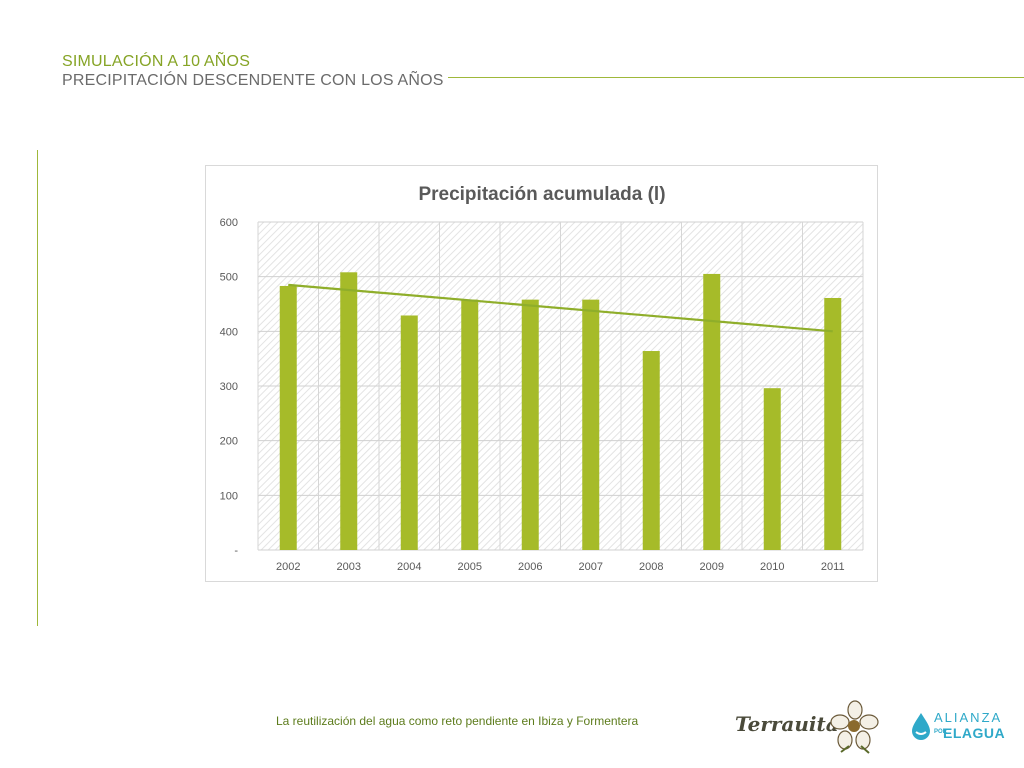 This screenshot has height=768, width=1024. What do you see at coordinates (37, 388) in the screenshot?
I see `left-accent-line` at bounding box center [37, 388].